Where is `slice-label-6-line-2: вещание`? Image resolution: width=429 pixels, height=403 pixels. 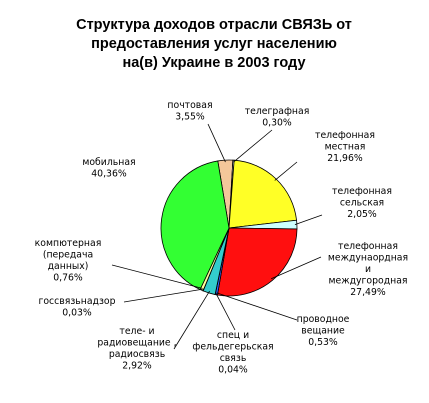
slice-label-6-line-2: вещание is located at coordinates (323, 331).